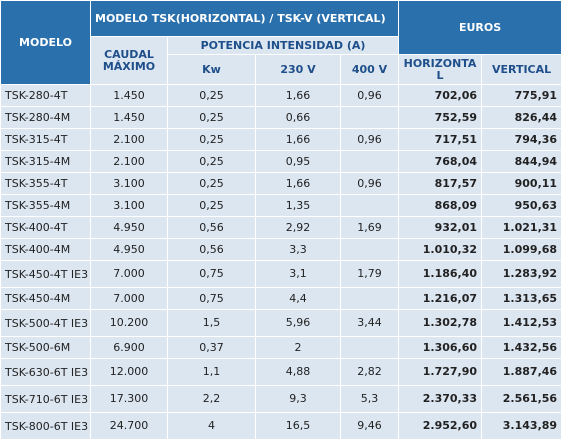  What do you see at coordinates (46, 399) in the screenshot?
I see `cell-model: TSK-710-6T IE3` at bounding box center [46, 399].